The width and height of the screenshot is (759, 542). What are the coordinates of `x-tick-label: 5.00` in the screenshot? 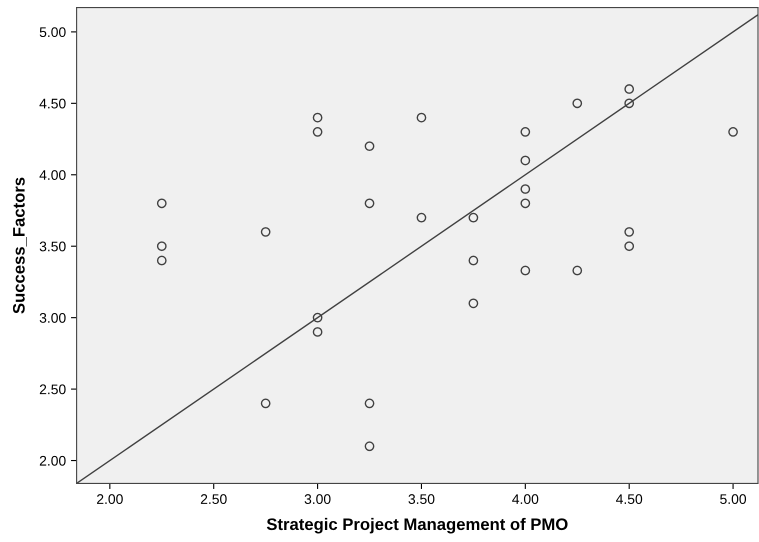 It's located at (733, 499).